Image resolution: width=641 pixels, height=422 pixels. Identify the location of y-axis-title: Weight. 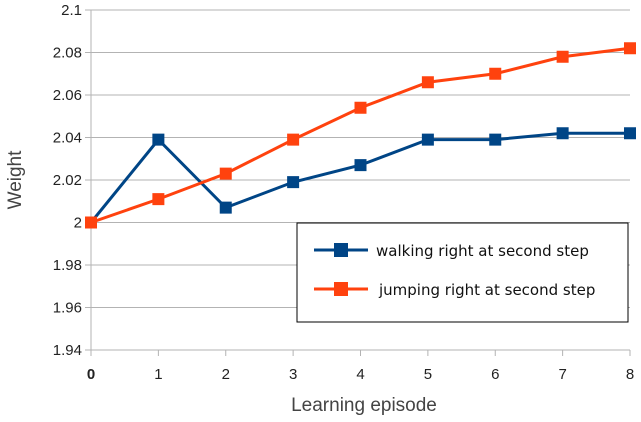
(15, 180).